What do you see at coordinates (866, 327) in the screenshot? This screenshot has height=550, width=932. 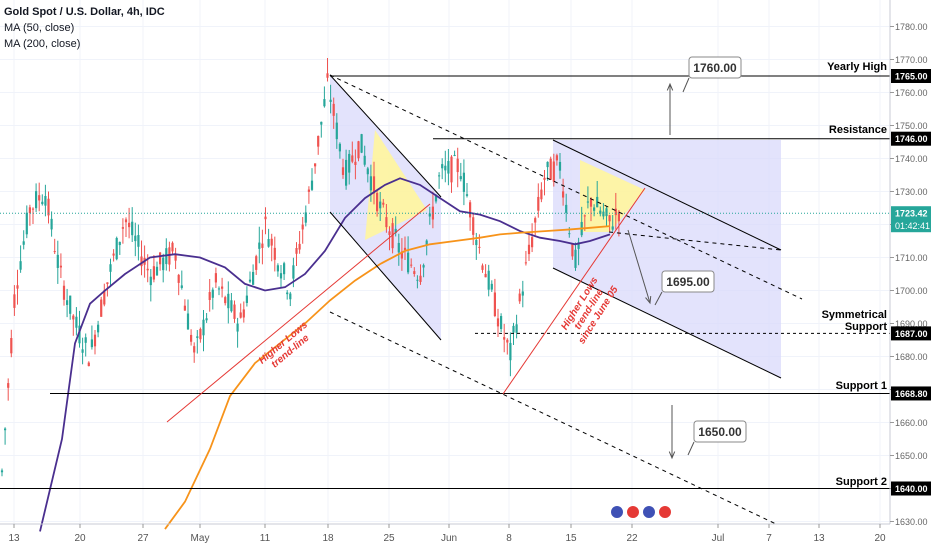 I see `level-label-support: Support` at bounding box center [866, 327].